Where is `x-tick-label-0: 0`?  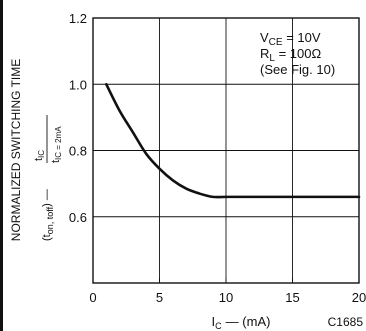
x-tick-label-0: 0 is located at coordinates (92, 297).